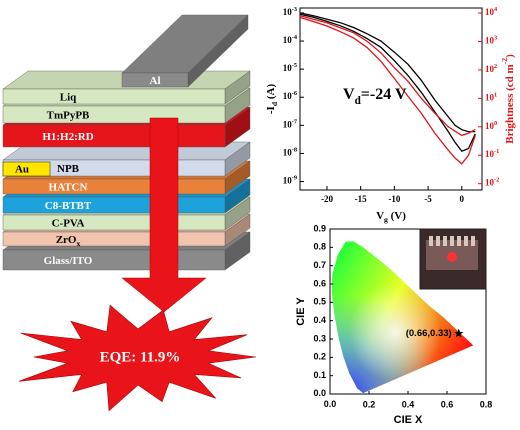 This screenshot has width=520, height=430. I want to click on electrode, so click(26, 169).